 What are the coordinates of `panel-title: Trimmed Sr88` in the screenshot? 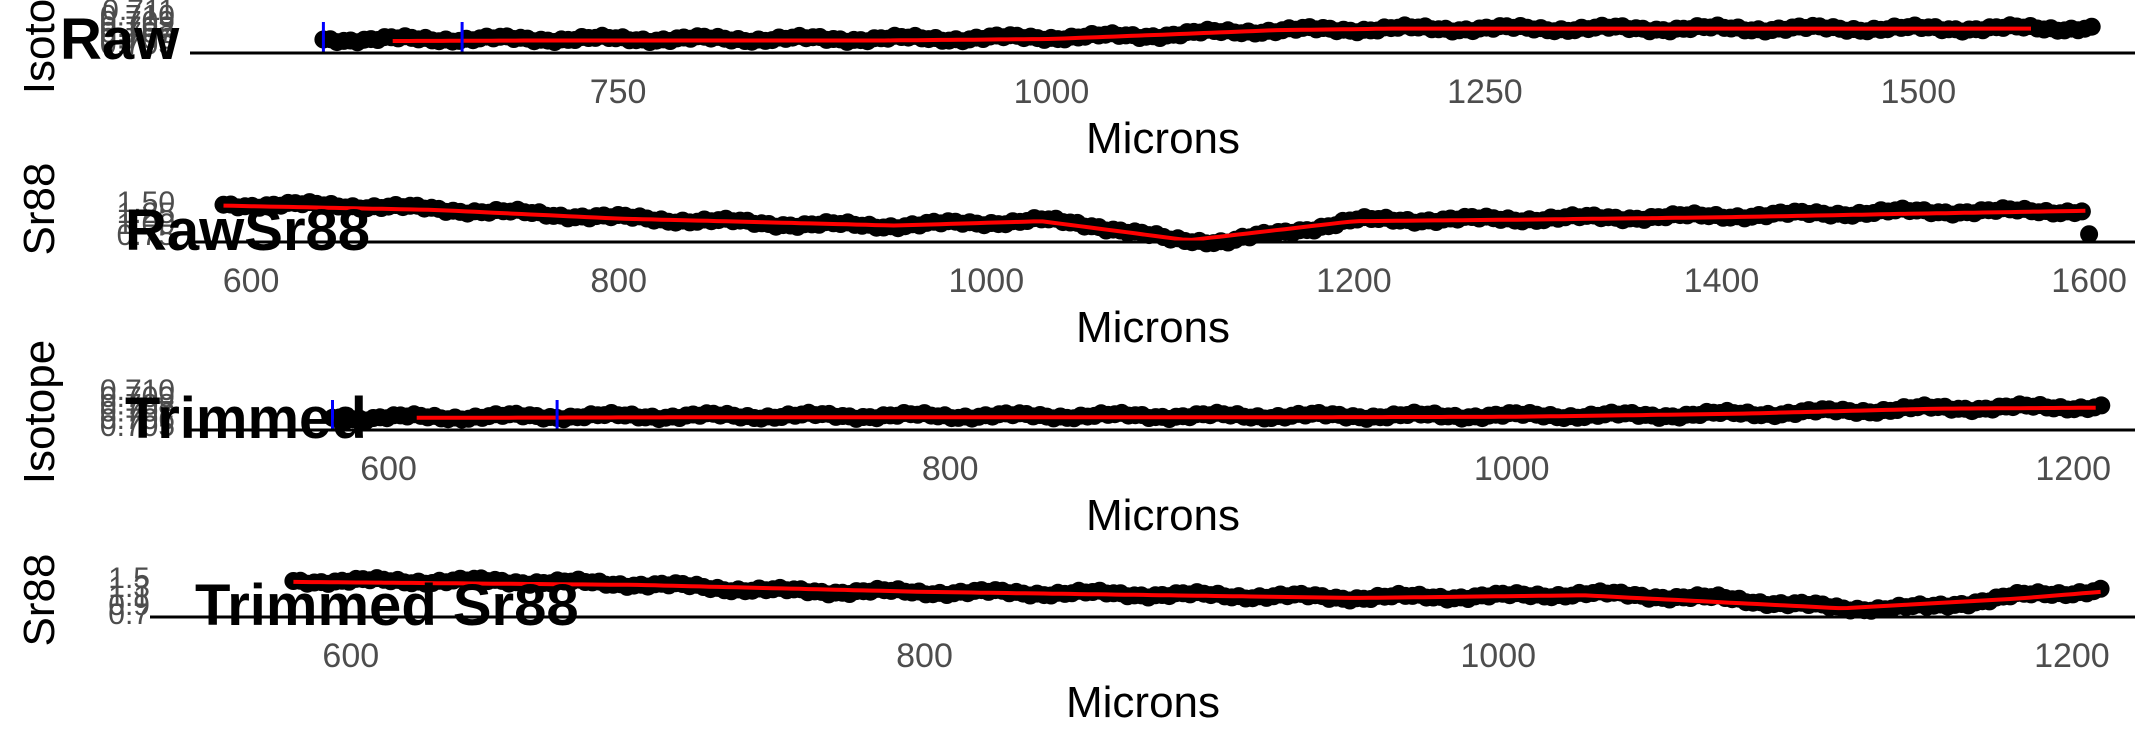 It's located at (387, 605).